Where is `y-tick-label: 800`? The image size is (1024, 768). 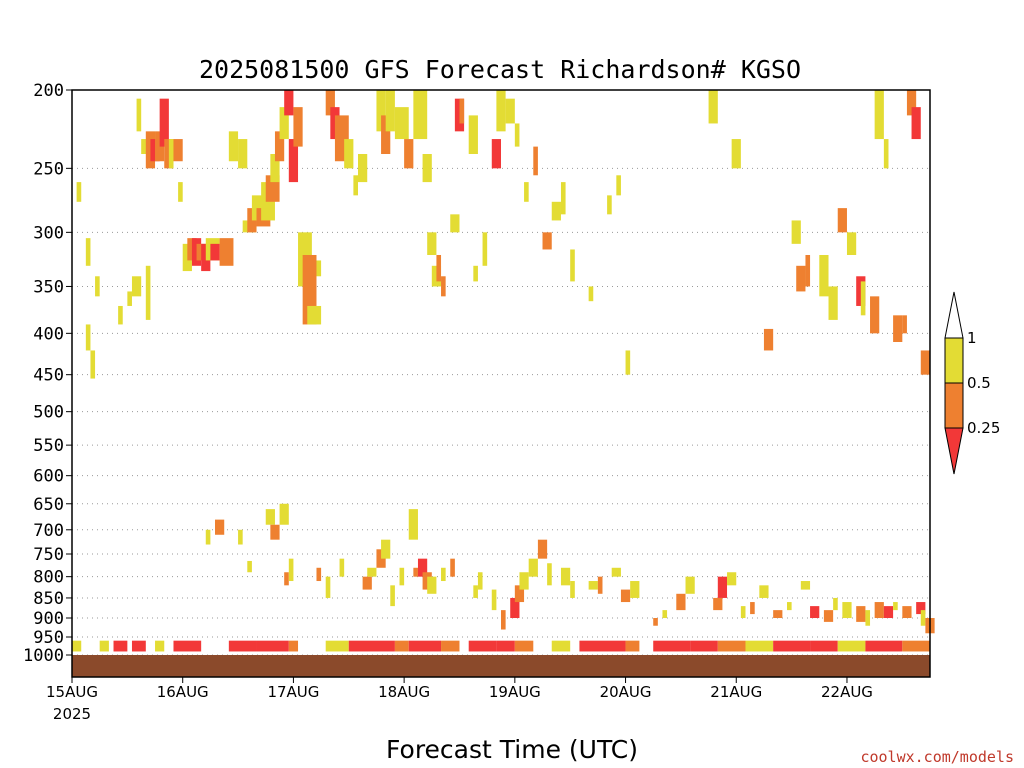
y-tick-label: 800 is located at coordinates (48, 578).